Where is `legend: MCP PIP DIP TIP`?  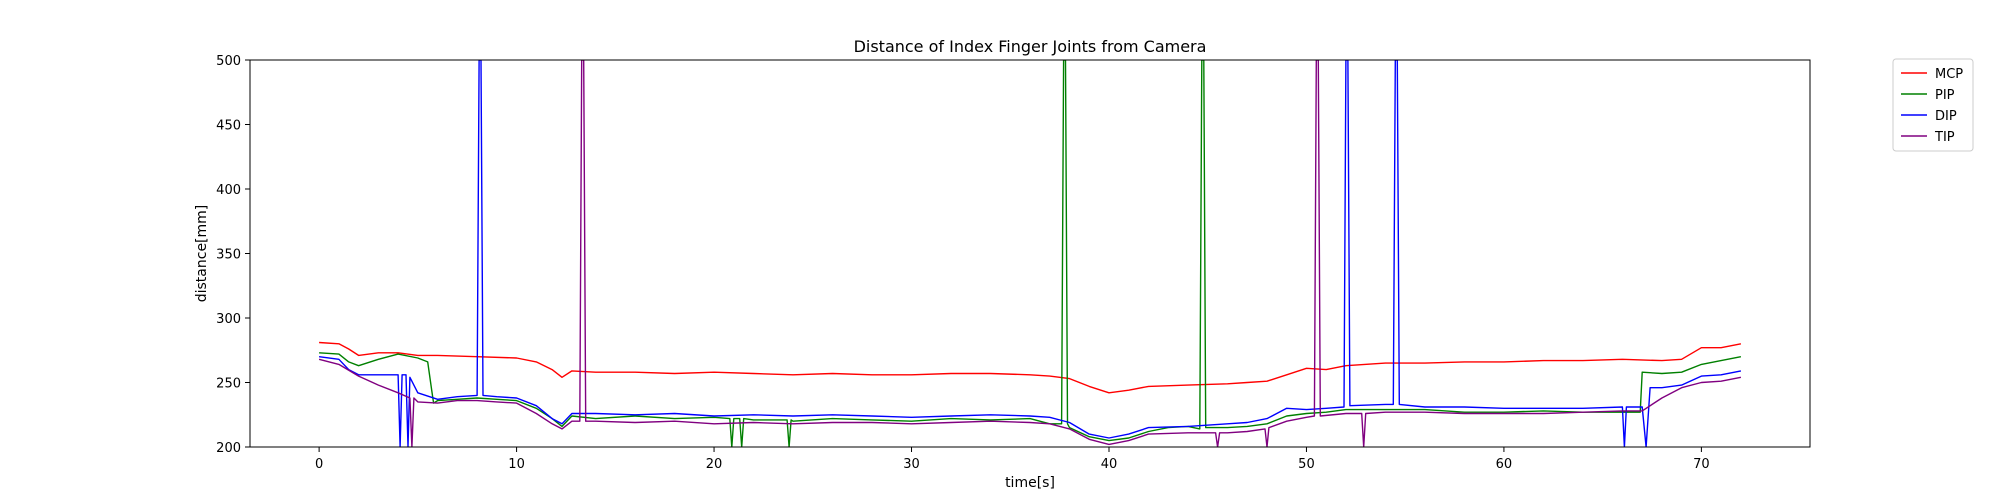
legend: MCP PIP DIP TIP is located at coordinates (1933, 105).